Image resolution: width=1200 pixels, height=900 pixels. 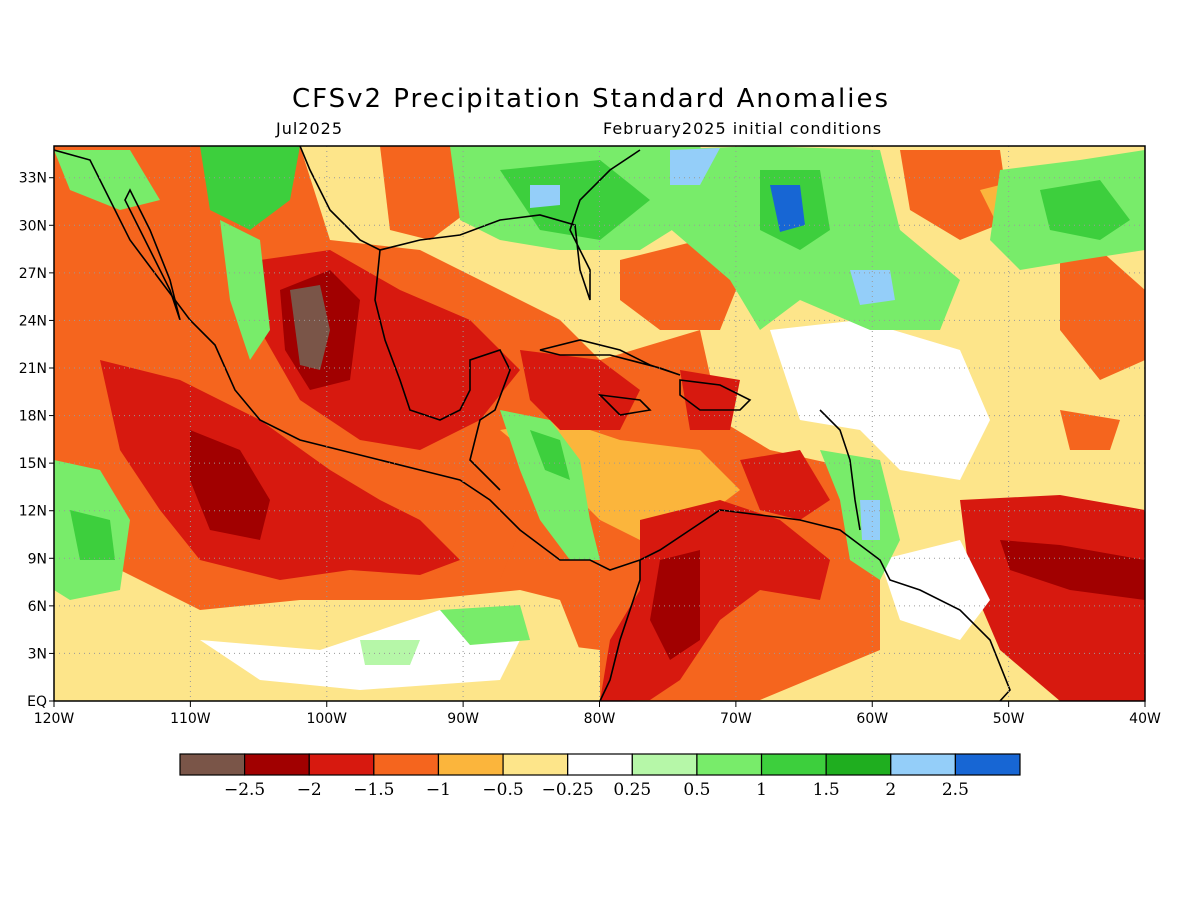 What do you see at coordinates (310, 128) in the screenshot?
I see `target-month-label: Jul2025` at bounding box center [310, 128].